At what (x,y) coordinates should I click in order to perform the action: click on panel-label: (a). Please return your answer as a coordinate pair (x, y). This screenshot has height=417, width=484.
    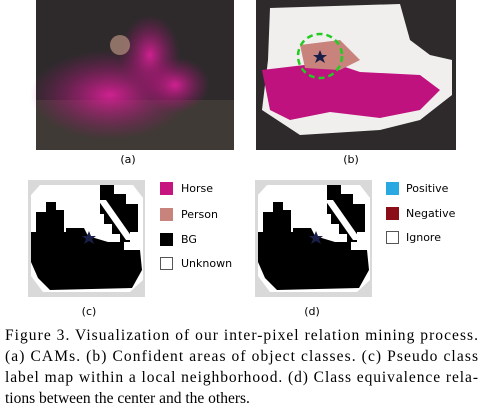
    Looking at the image, I should click on (127, 159).